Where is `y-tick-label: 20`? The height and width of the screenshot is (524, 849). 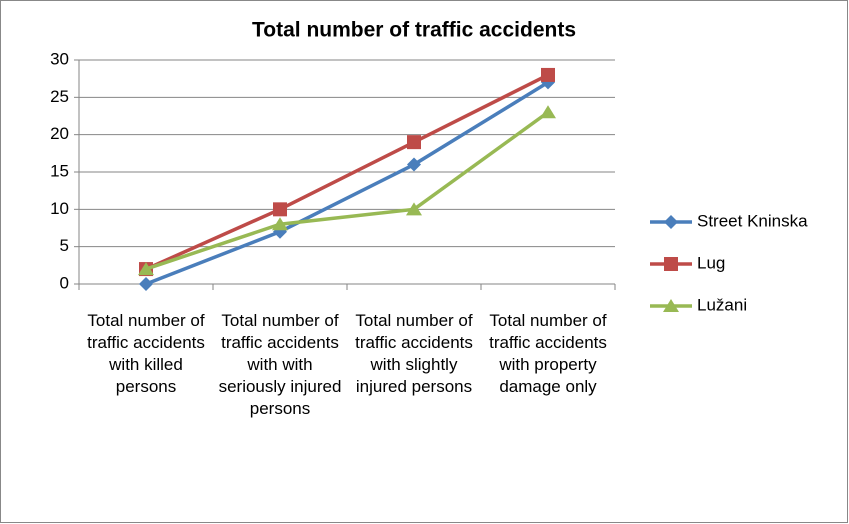
y-tick-label: 20 is located at coordinates (59, 133).